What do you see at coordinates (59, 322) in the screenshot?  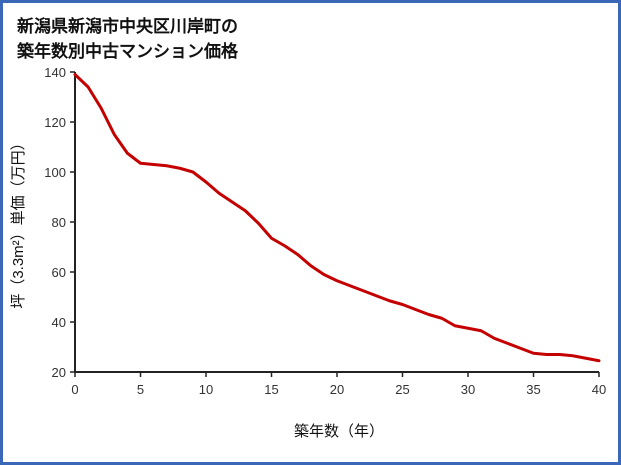 I see `y-tick-label: 40` at bounding box center [59, 322].